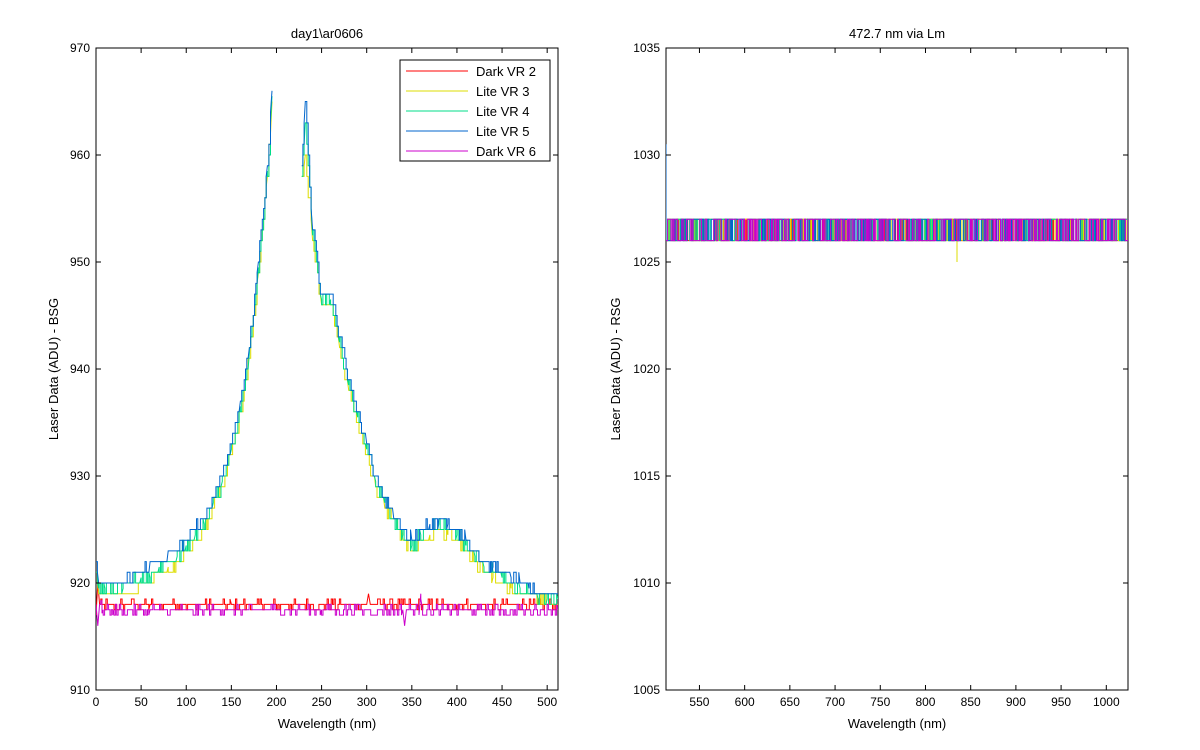  What do you see at coordinates (96, 702) in the screenshot?
I see `left-x-tick-label: 0` at bounding box center [96, 702].